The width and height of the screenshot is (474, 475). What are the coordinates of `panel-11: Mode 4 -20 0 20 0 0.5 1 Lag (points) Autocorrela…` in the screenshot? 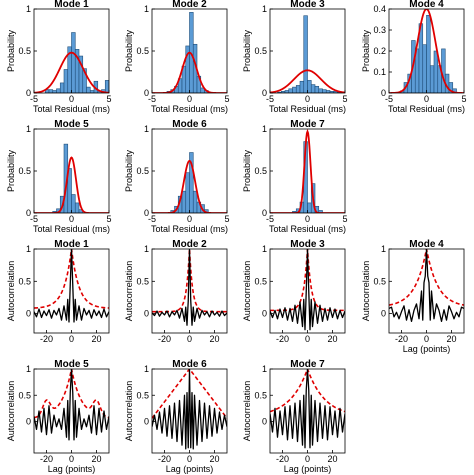 It's located at (413, 296).